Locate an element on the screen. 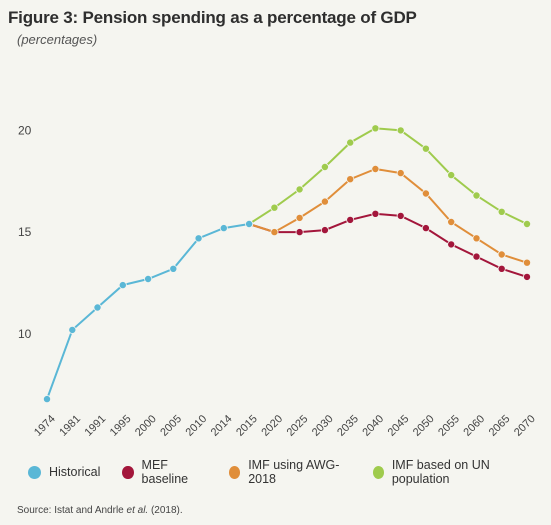  point-un-2040 is located at coordinates (375, 128).